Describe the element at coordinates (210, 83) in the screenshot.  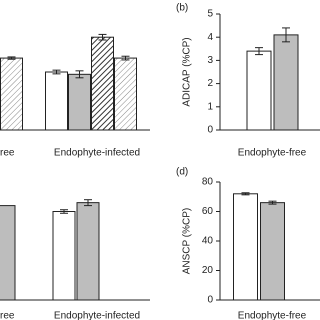
I see `y-tick-label: 2` at that location.